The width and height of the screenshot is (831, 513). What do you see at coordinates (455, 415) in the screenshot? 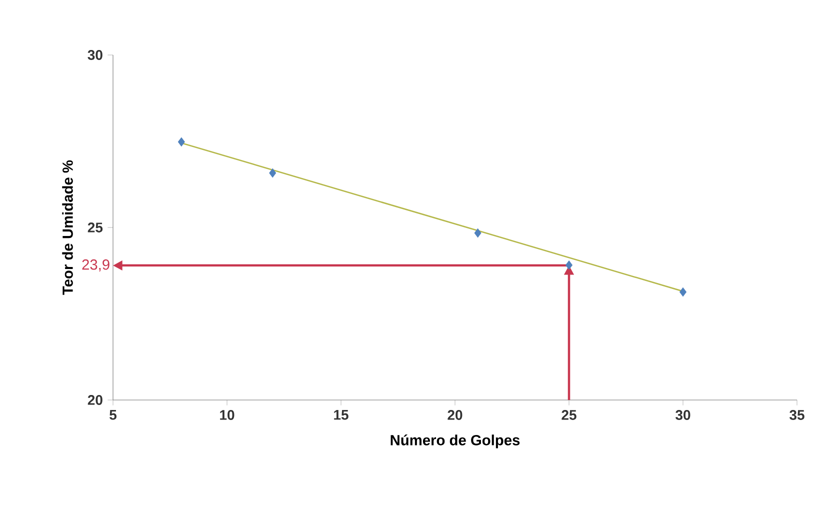
I see `x-tick-label: 20` at bounding box center [455, 415].